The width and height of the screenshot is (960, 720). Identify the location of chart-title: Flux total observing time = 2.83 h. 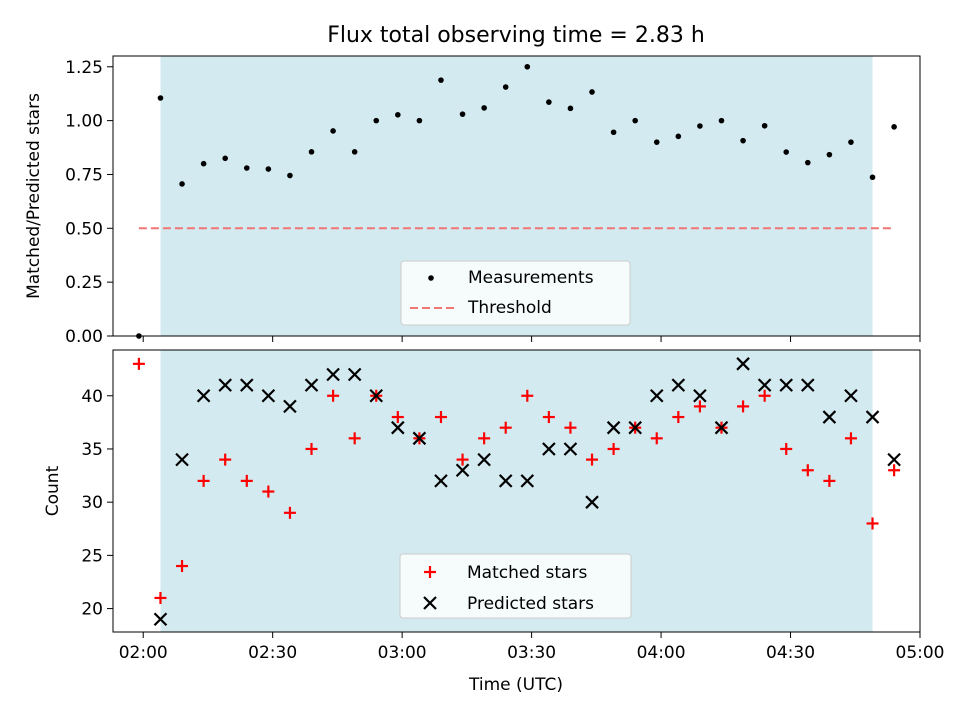
(516, 35).